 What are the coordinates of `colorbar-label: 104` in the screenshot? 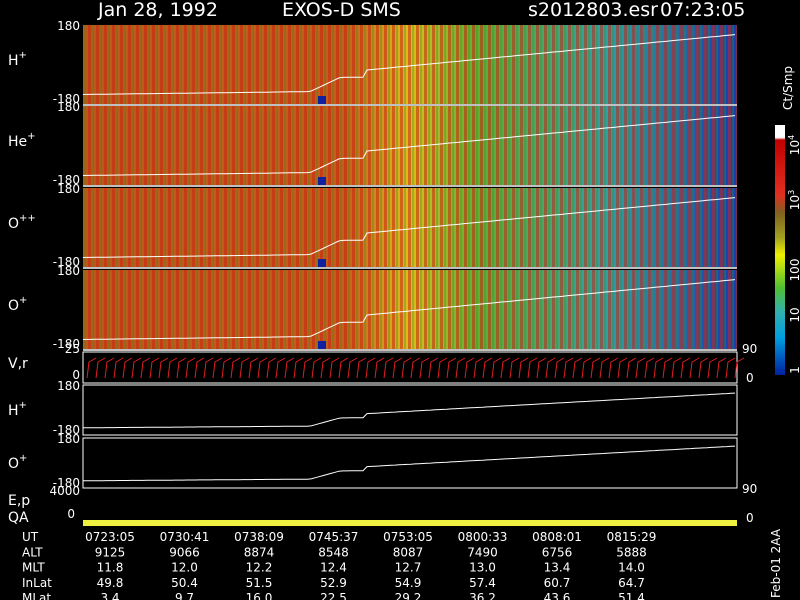 It's located at (793, 145).